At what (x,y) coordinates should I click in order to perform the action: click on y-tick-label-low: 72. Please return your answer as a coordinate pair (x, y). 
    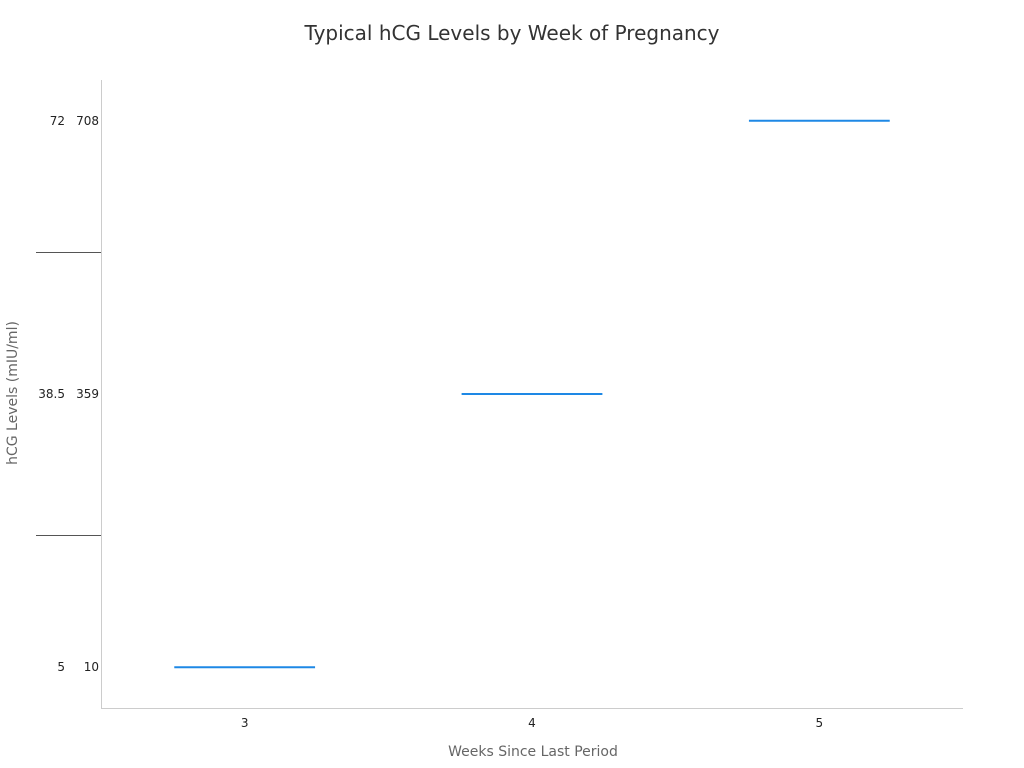
    Looking at the image, I should click on (57, 121).